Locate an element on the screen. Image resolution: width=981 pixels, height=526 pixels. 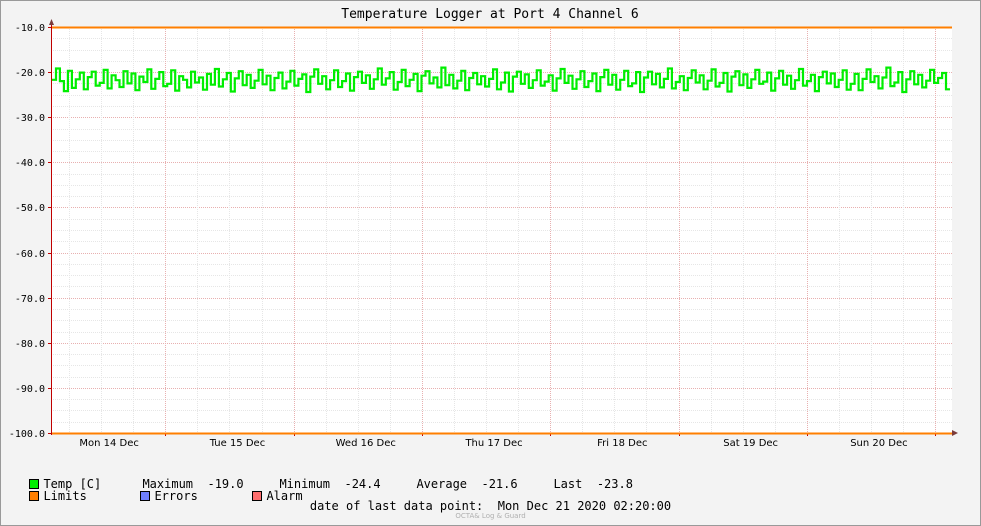
y-tick-label: -100.0 is located at coordinates (27, 434).